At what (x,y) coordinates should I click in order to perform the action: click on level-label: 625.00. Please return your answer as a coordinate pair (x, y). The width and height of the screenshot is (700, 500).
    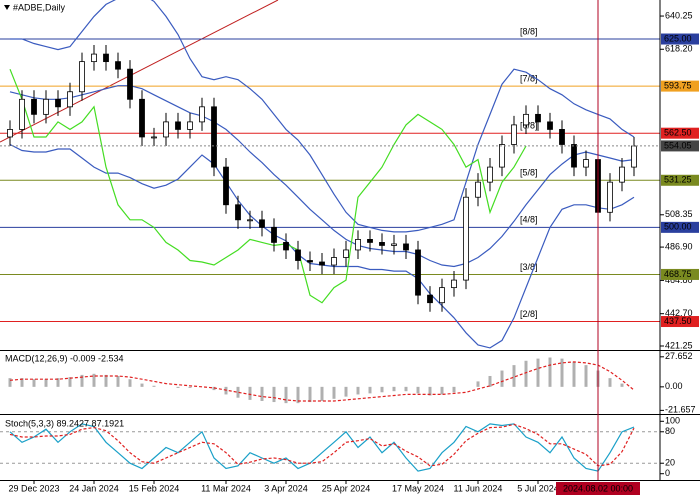
    Looking at the image, I should click on (678, 38).